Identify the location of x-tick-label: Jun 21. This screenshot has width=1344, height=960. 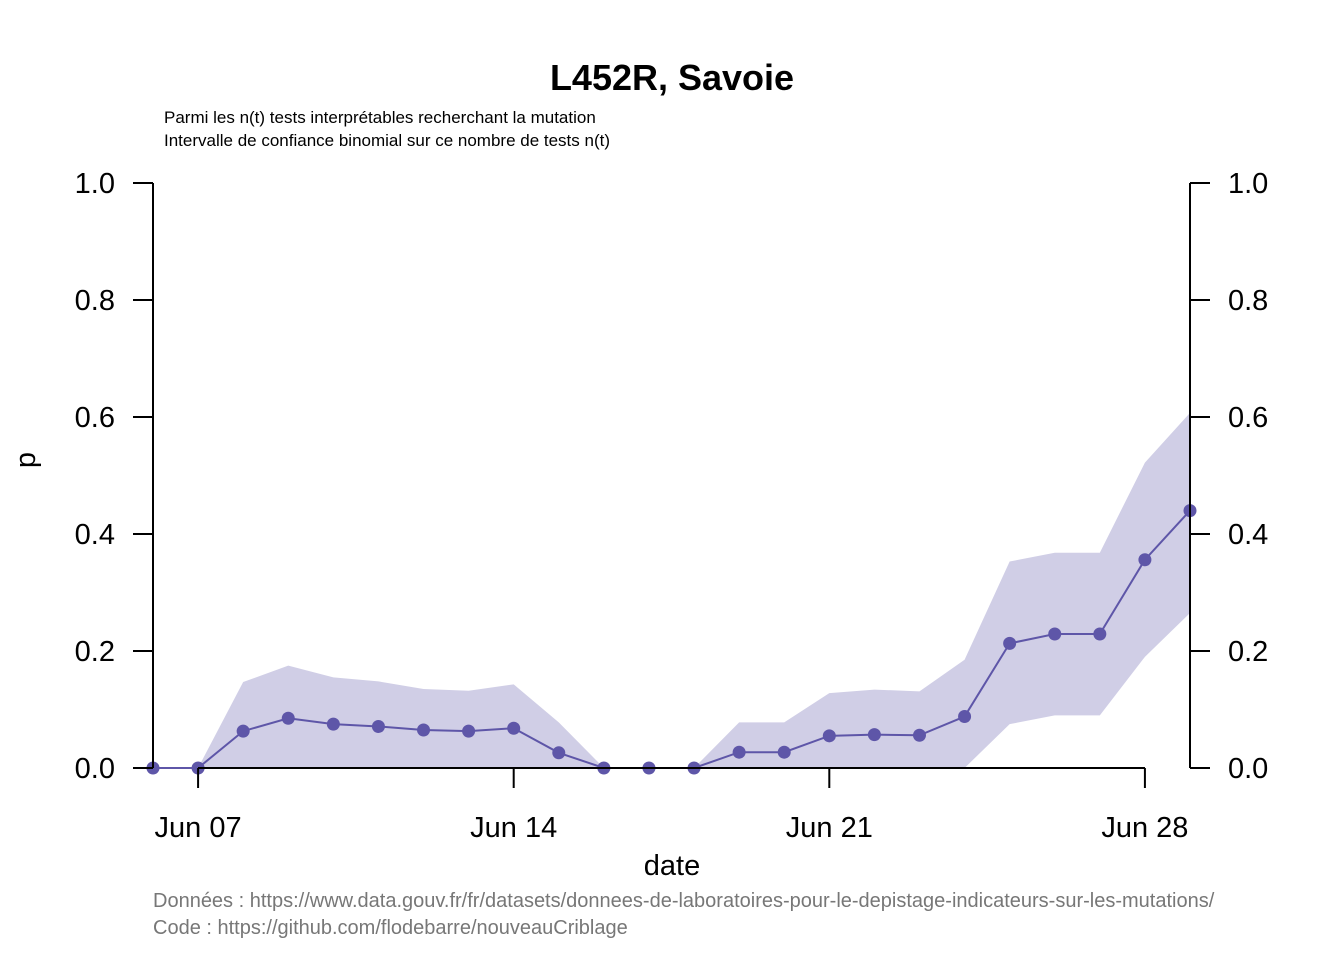
(829, 828).